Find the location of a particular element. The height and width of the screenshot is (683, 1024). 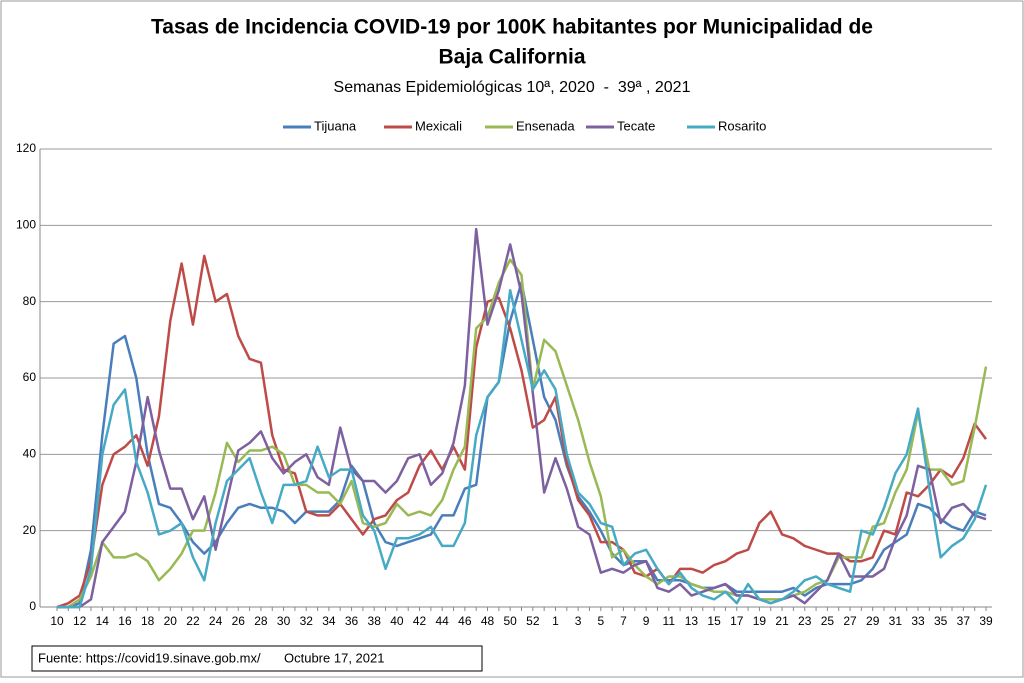

x-tick-label: 38 is located at coordinates (375, 621).